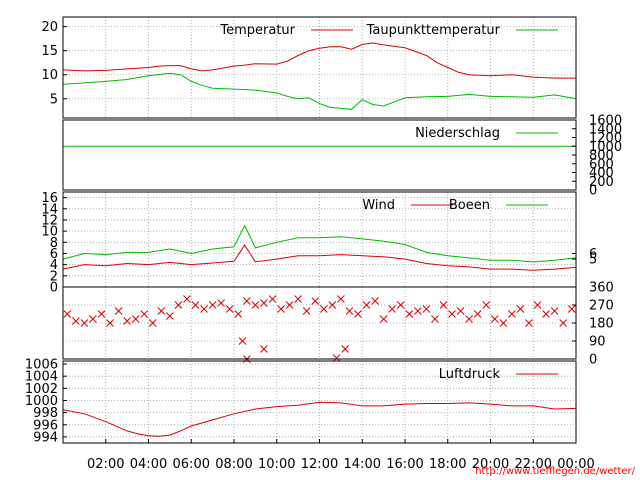 The image size is (640, 480). Describe the element at coordinates (49, 198) in the screenshot. I see `y-tick-label: 16` at that location.